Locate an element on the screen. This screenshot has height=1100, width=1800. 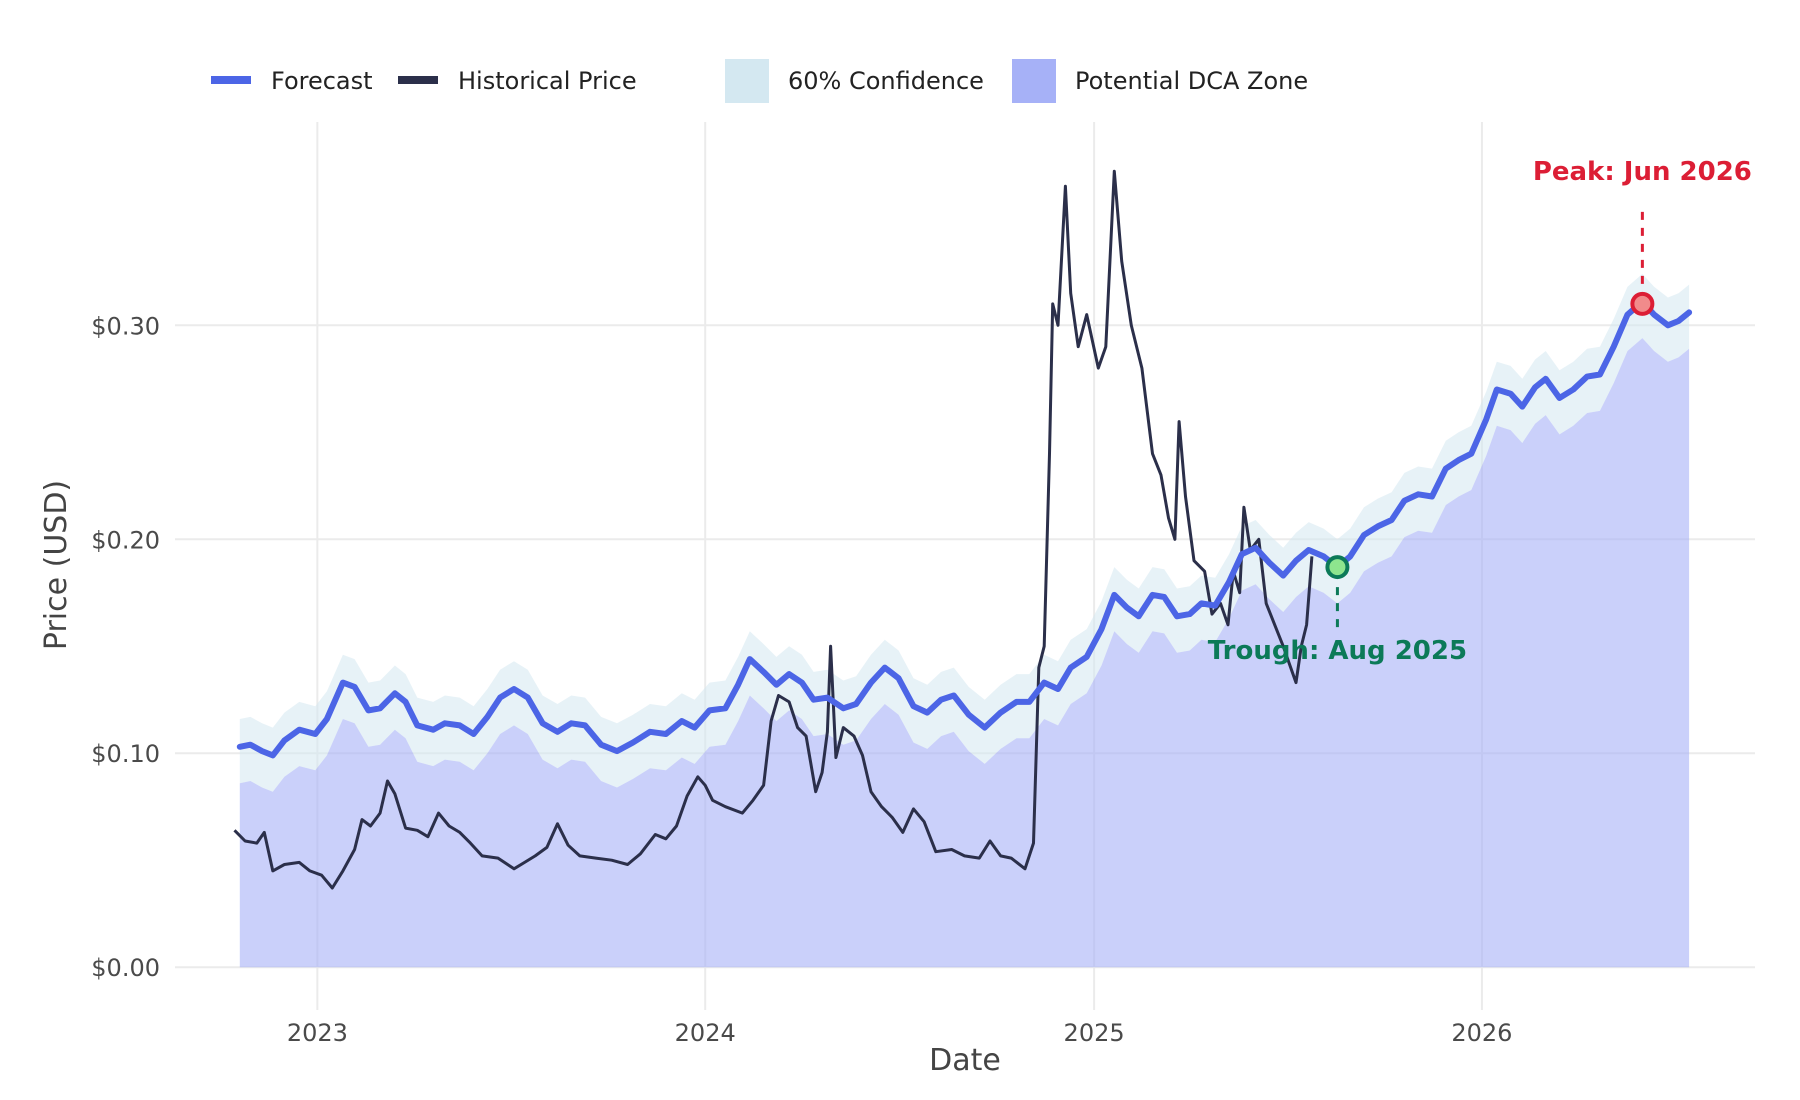
legend-dca-swatch is located at coordinates (1034, 81).